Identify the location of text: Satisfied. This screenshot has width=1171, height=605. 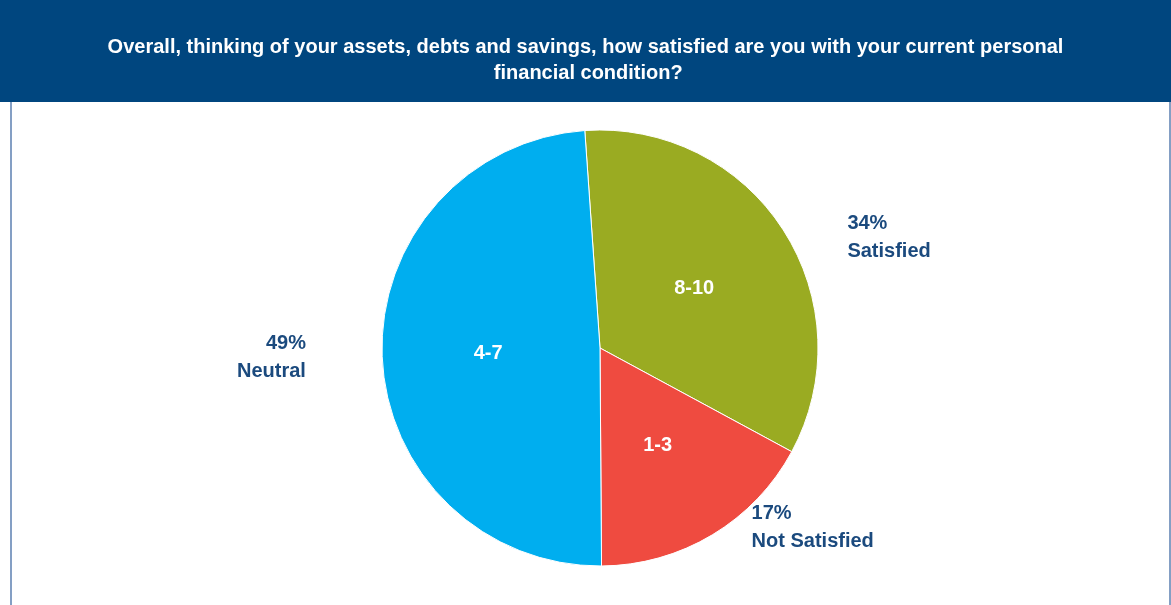
(889, 249).